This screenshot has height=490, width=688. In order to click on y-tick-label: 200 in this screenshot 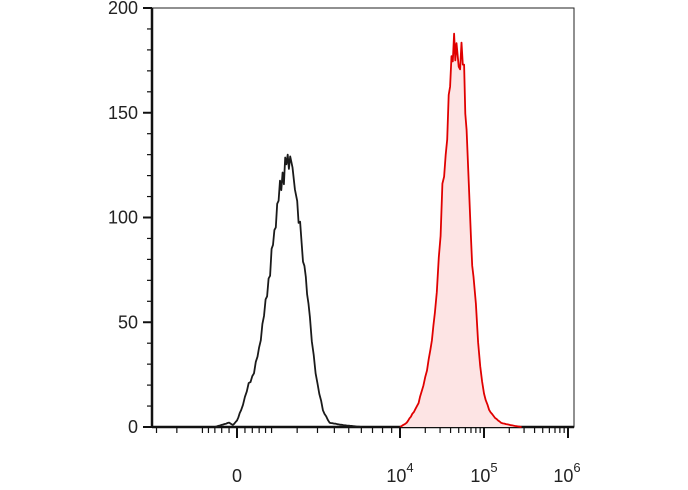, I will do `click(123, 9)`.